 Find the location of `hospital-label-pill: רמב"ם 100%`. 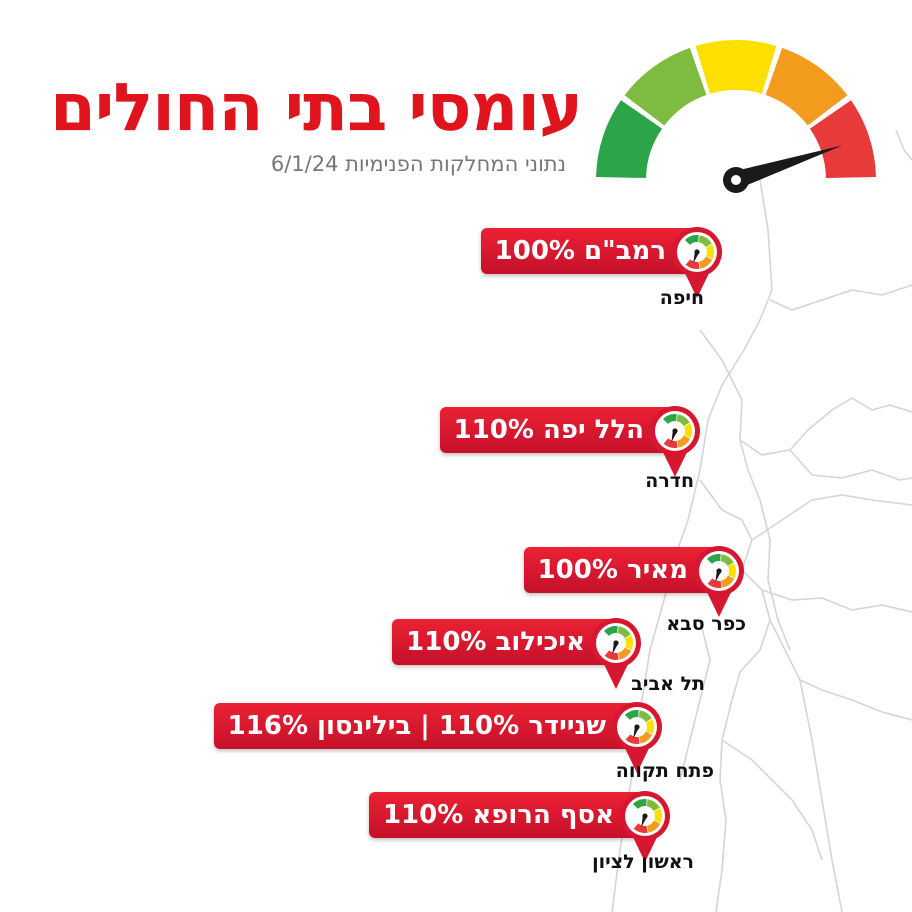

hospital-label-pill: רמב"ם 100% is located at coordinates (589, 251).